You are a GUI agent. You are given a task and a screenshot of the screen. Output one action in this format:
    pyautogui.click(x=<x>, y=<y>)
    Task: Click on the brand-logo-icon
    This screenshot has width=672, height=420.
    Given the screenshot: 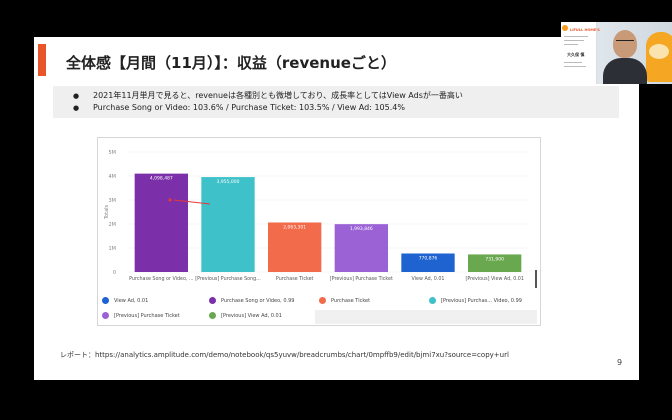 What is the action you would take?
    pyautogui.click(x=565, y=28)
    